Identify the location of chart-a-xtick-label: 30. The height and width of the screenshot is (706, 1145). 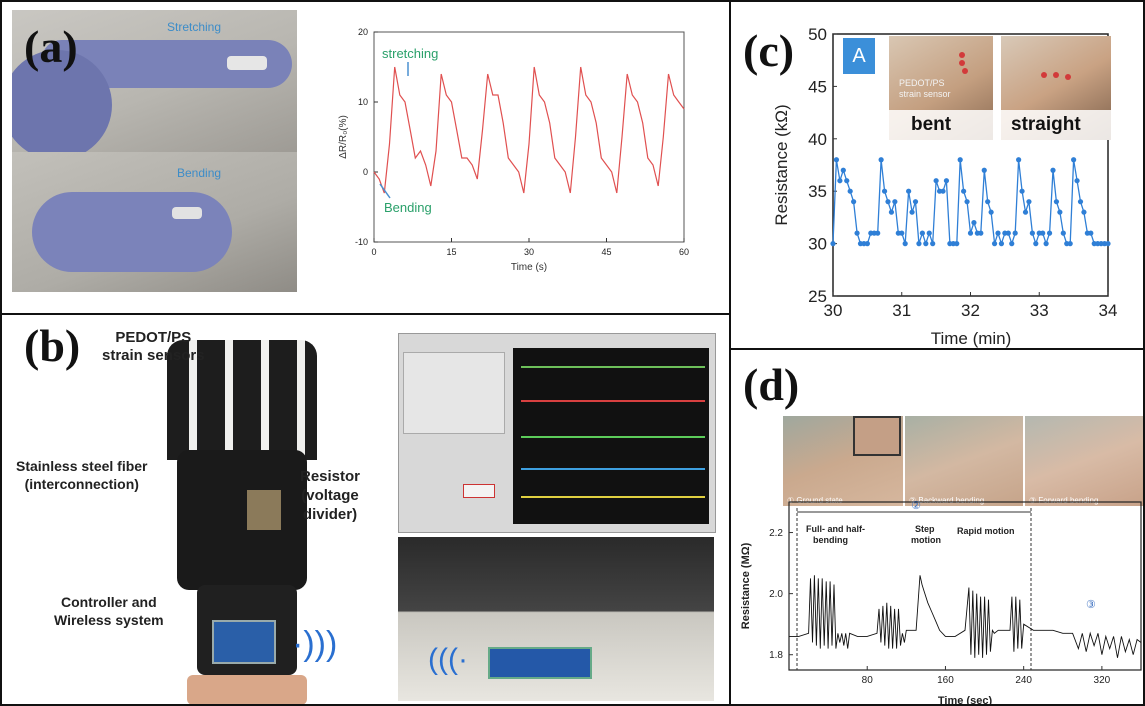
(529, 252).